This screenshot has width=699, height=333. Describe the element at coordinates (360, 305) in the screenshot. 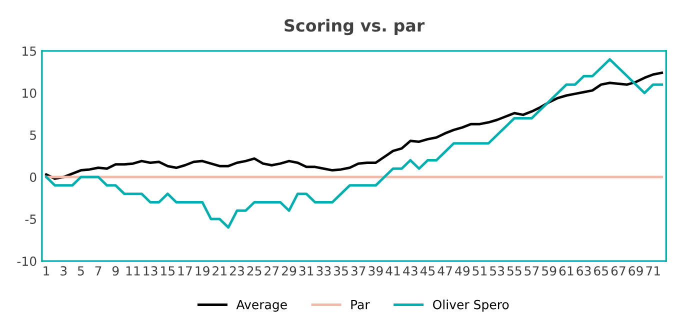

I see `legend-label: Par` at that location.